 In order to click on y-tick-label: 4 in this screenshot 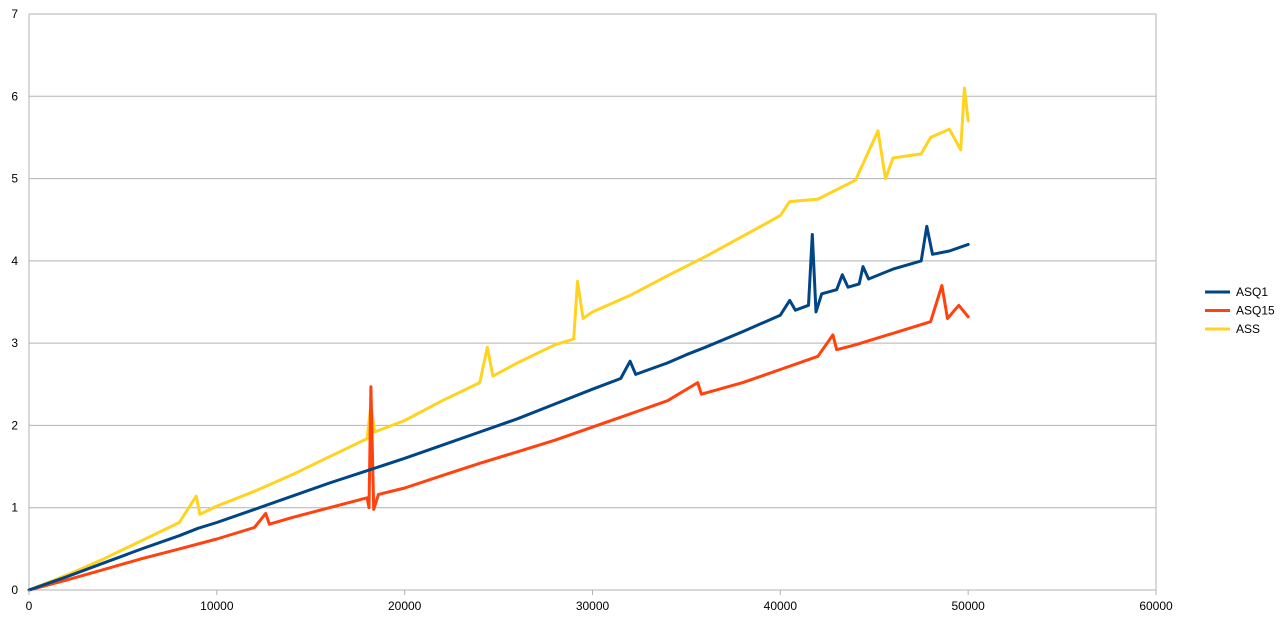, I will do `click(14, 261)`.